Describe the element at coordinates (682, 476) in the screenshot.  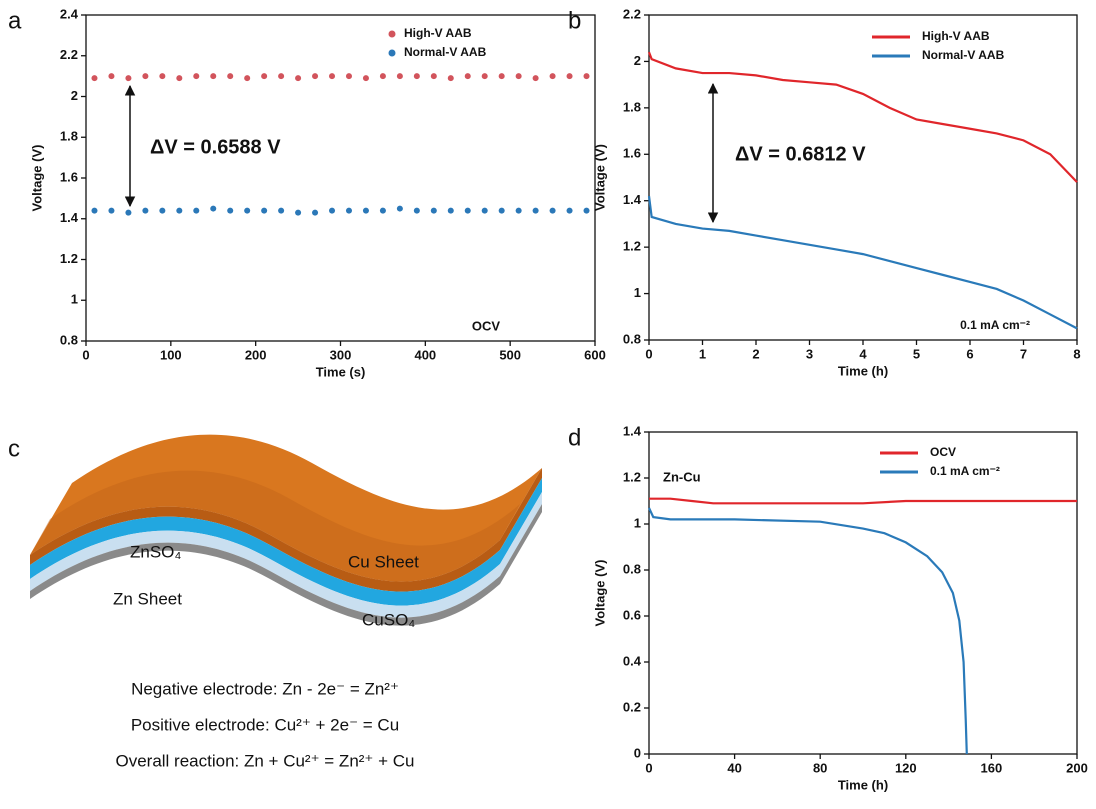
I see `annotation: Zn-Cu` at that location.